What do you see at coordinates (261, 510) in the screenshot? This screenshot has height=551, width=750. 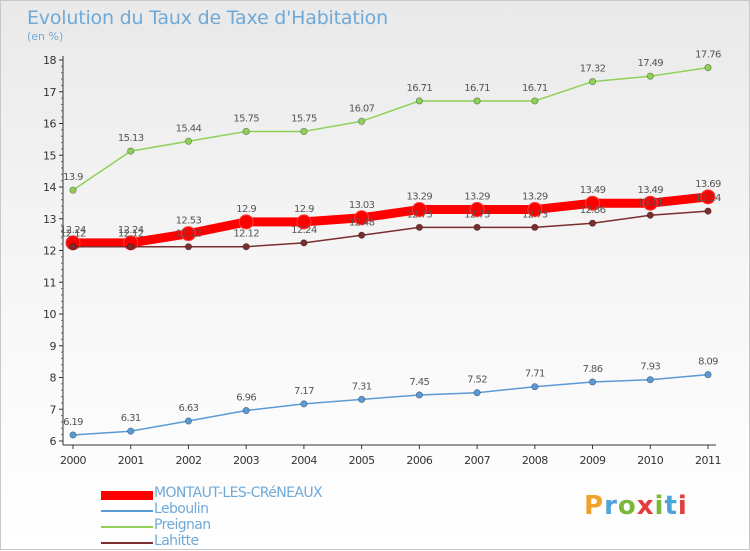 I see `legend-item: Leboulin` at bounding box center [261, 510].